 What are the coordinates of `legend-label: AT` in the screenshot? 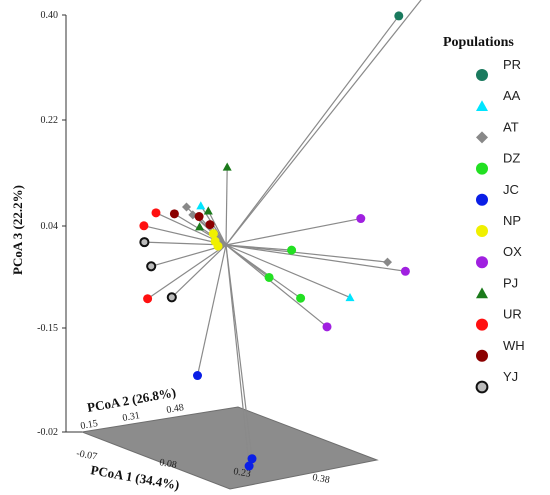 It's located at (511, 126).